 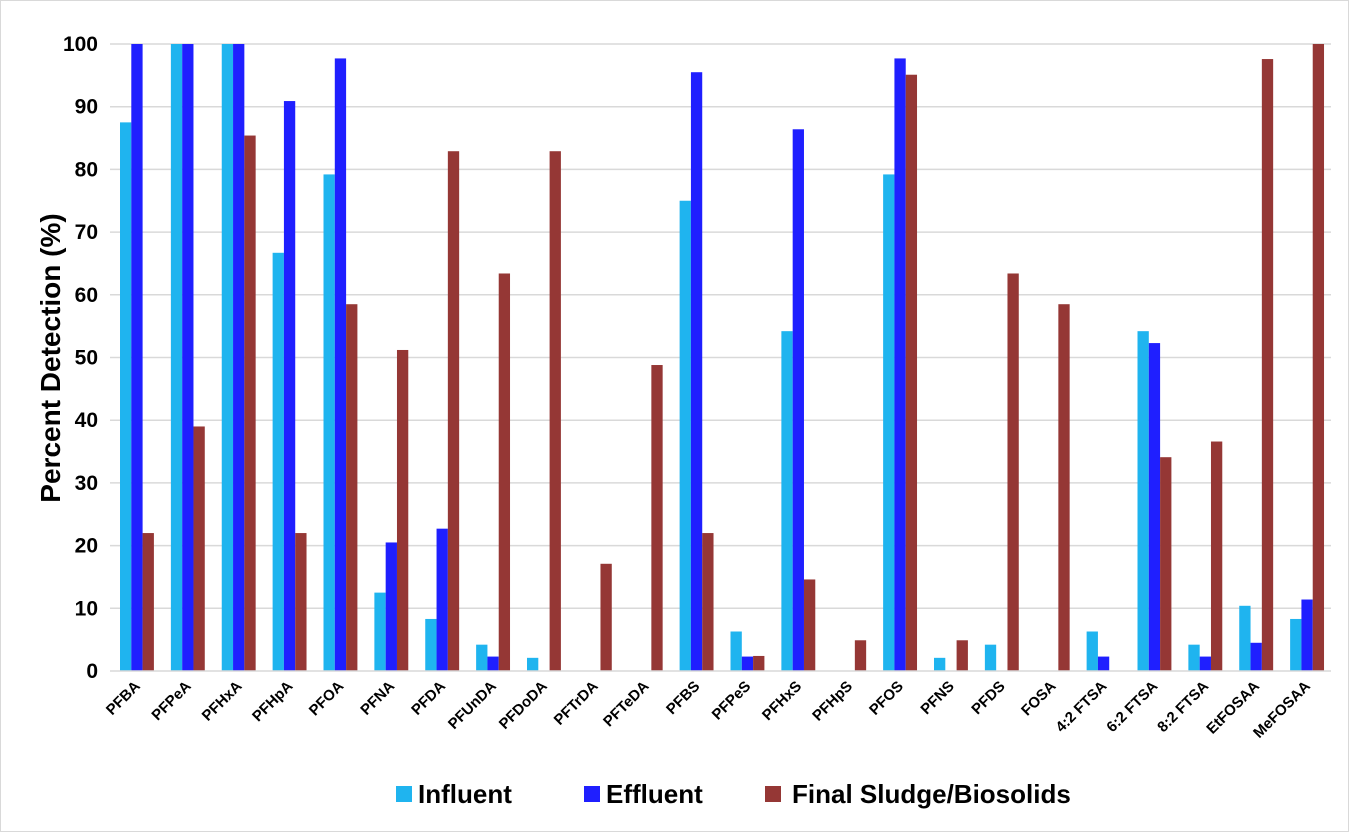 I want to click on bar-influent-8-2-ftsa, so click(x=1194, y=657).